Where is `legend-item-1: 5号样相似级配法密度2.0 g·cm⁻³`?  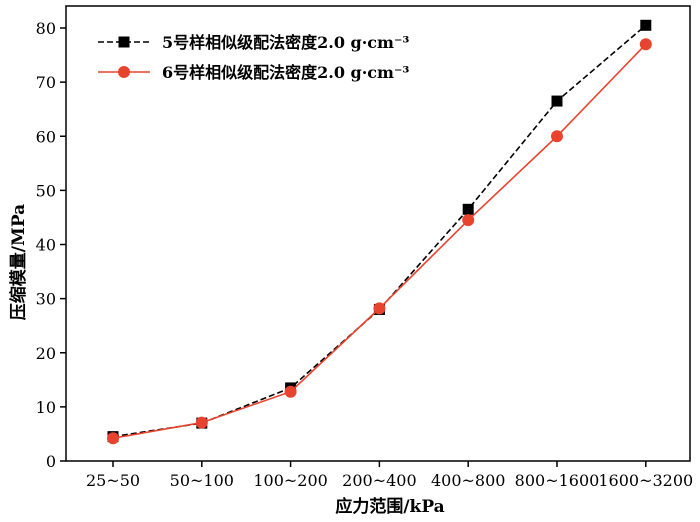 legend-item-1: 5号样相似级配法密度2.0 g·cm⁻³ is located at coordinates (253, 42).